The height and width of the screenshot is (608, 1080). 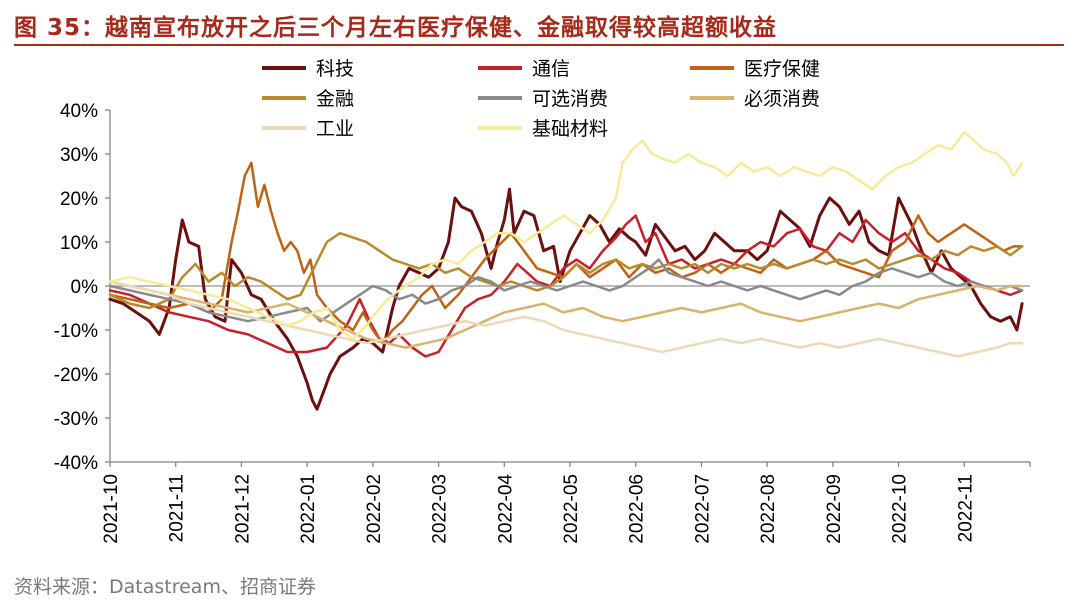 I want to click on legend-label-金融: 金融, so click(x=335, y=99).